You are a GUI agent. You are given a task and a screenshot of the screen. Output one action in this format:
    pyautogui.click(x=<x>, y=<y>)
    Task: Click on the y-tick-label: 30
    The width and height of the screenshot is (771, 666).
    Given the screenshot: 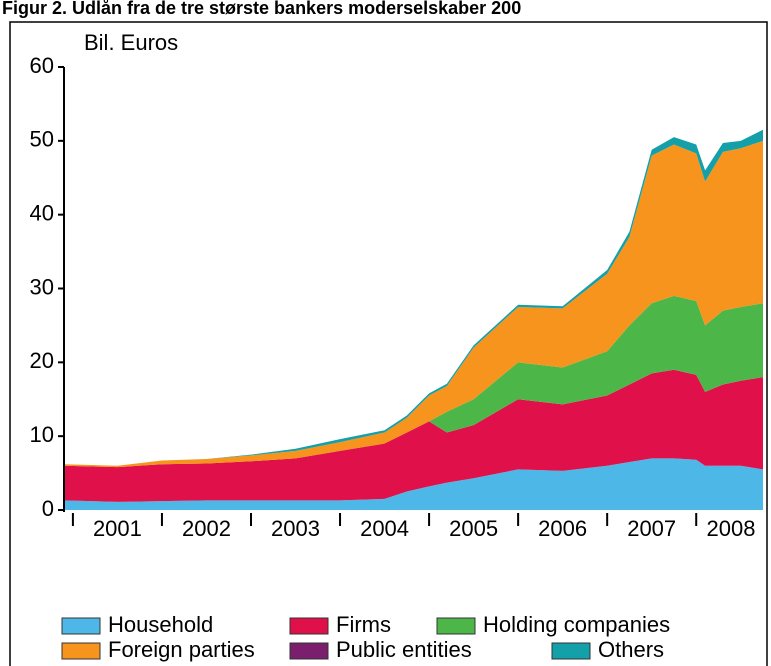 What is the action you would take?
    pyautogui.click(x=42, y=286)
    